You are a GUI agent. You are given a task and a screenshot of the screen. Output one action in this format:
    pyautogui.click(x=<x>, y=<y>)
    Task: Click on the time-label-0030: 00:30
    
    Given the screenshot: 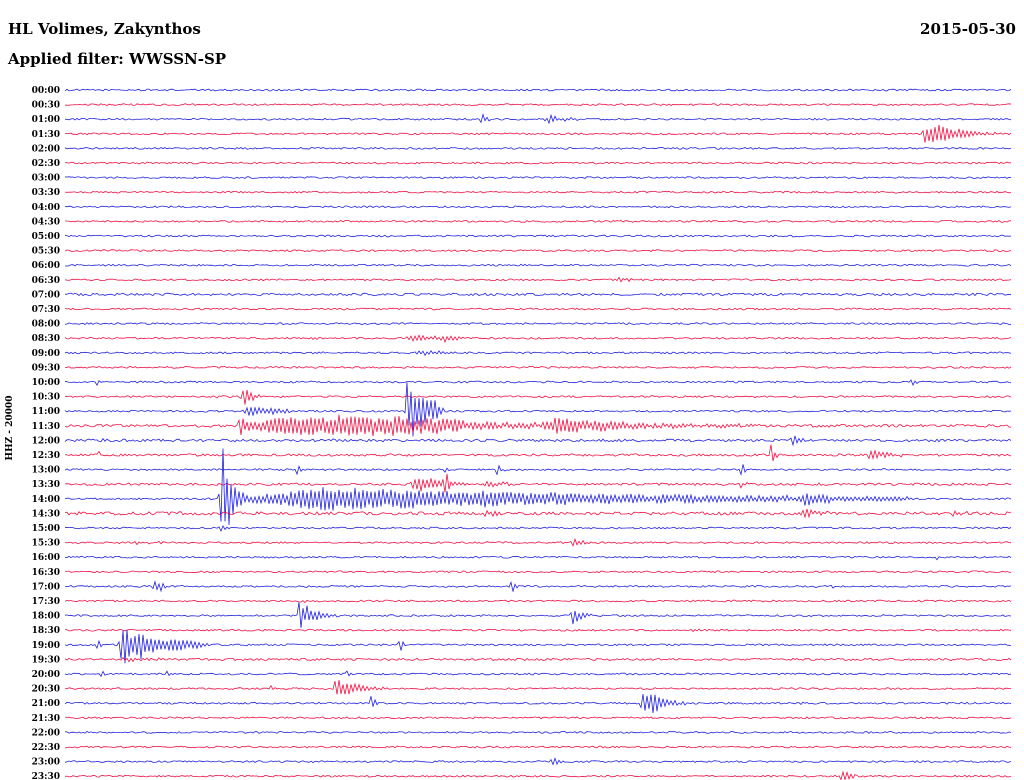 What is the action you would take?
    pyautogui.click(x=46, y=106)
    